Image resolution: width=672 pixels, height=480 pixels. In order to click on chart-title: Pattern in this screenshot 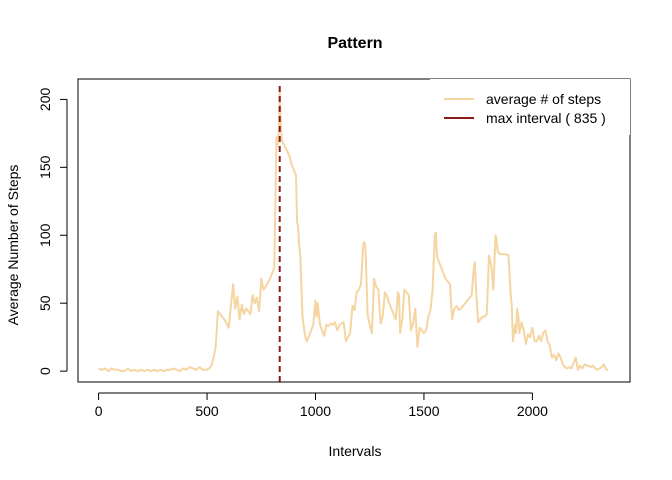, I will do `click(354, 43)`.